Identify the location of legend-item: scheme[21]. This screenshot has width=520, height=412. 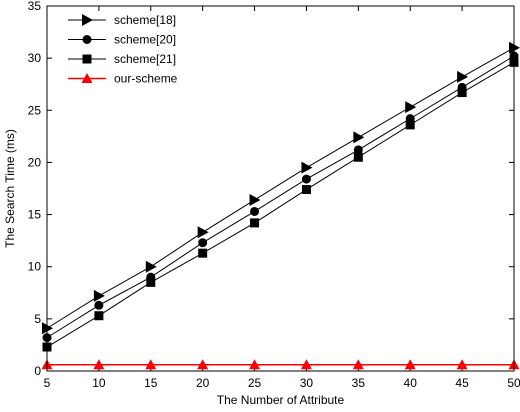
(122, 59).